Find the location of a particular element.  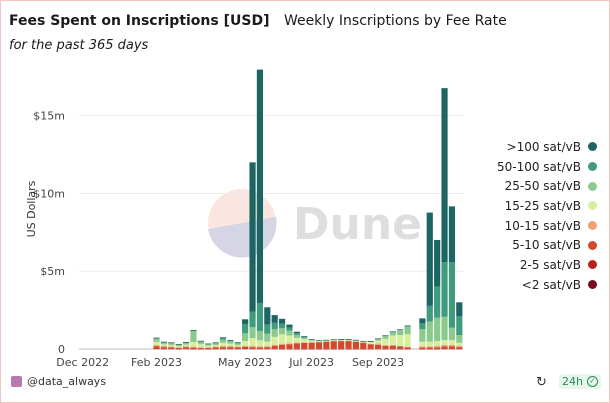

chart-subtitle: for the past 365 days is located at coordinates (79, 45).